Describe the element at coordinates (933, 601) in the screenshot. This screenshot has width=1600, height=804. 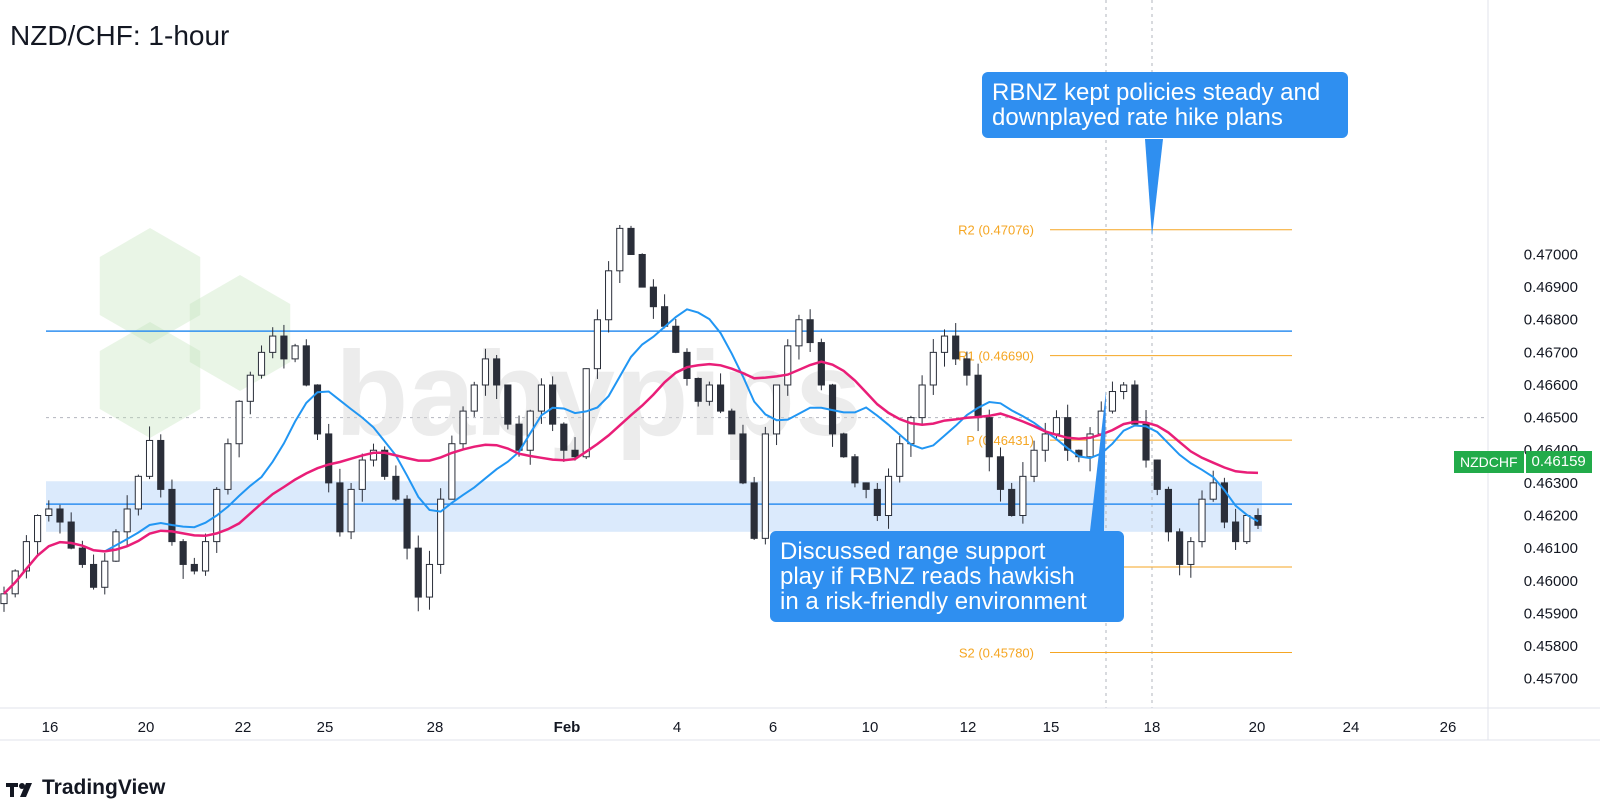
I see `annotation-line: in a risk-friendly environment` at that location.